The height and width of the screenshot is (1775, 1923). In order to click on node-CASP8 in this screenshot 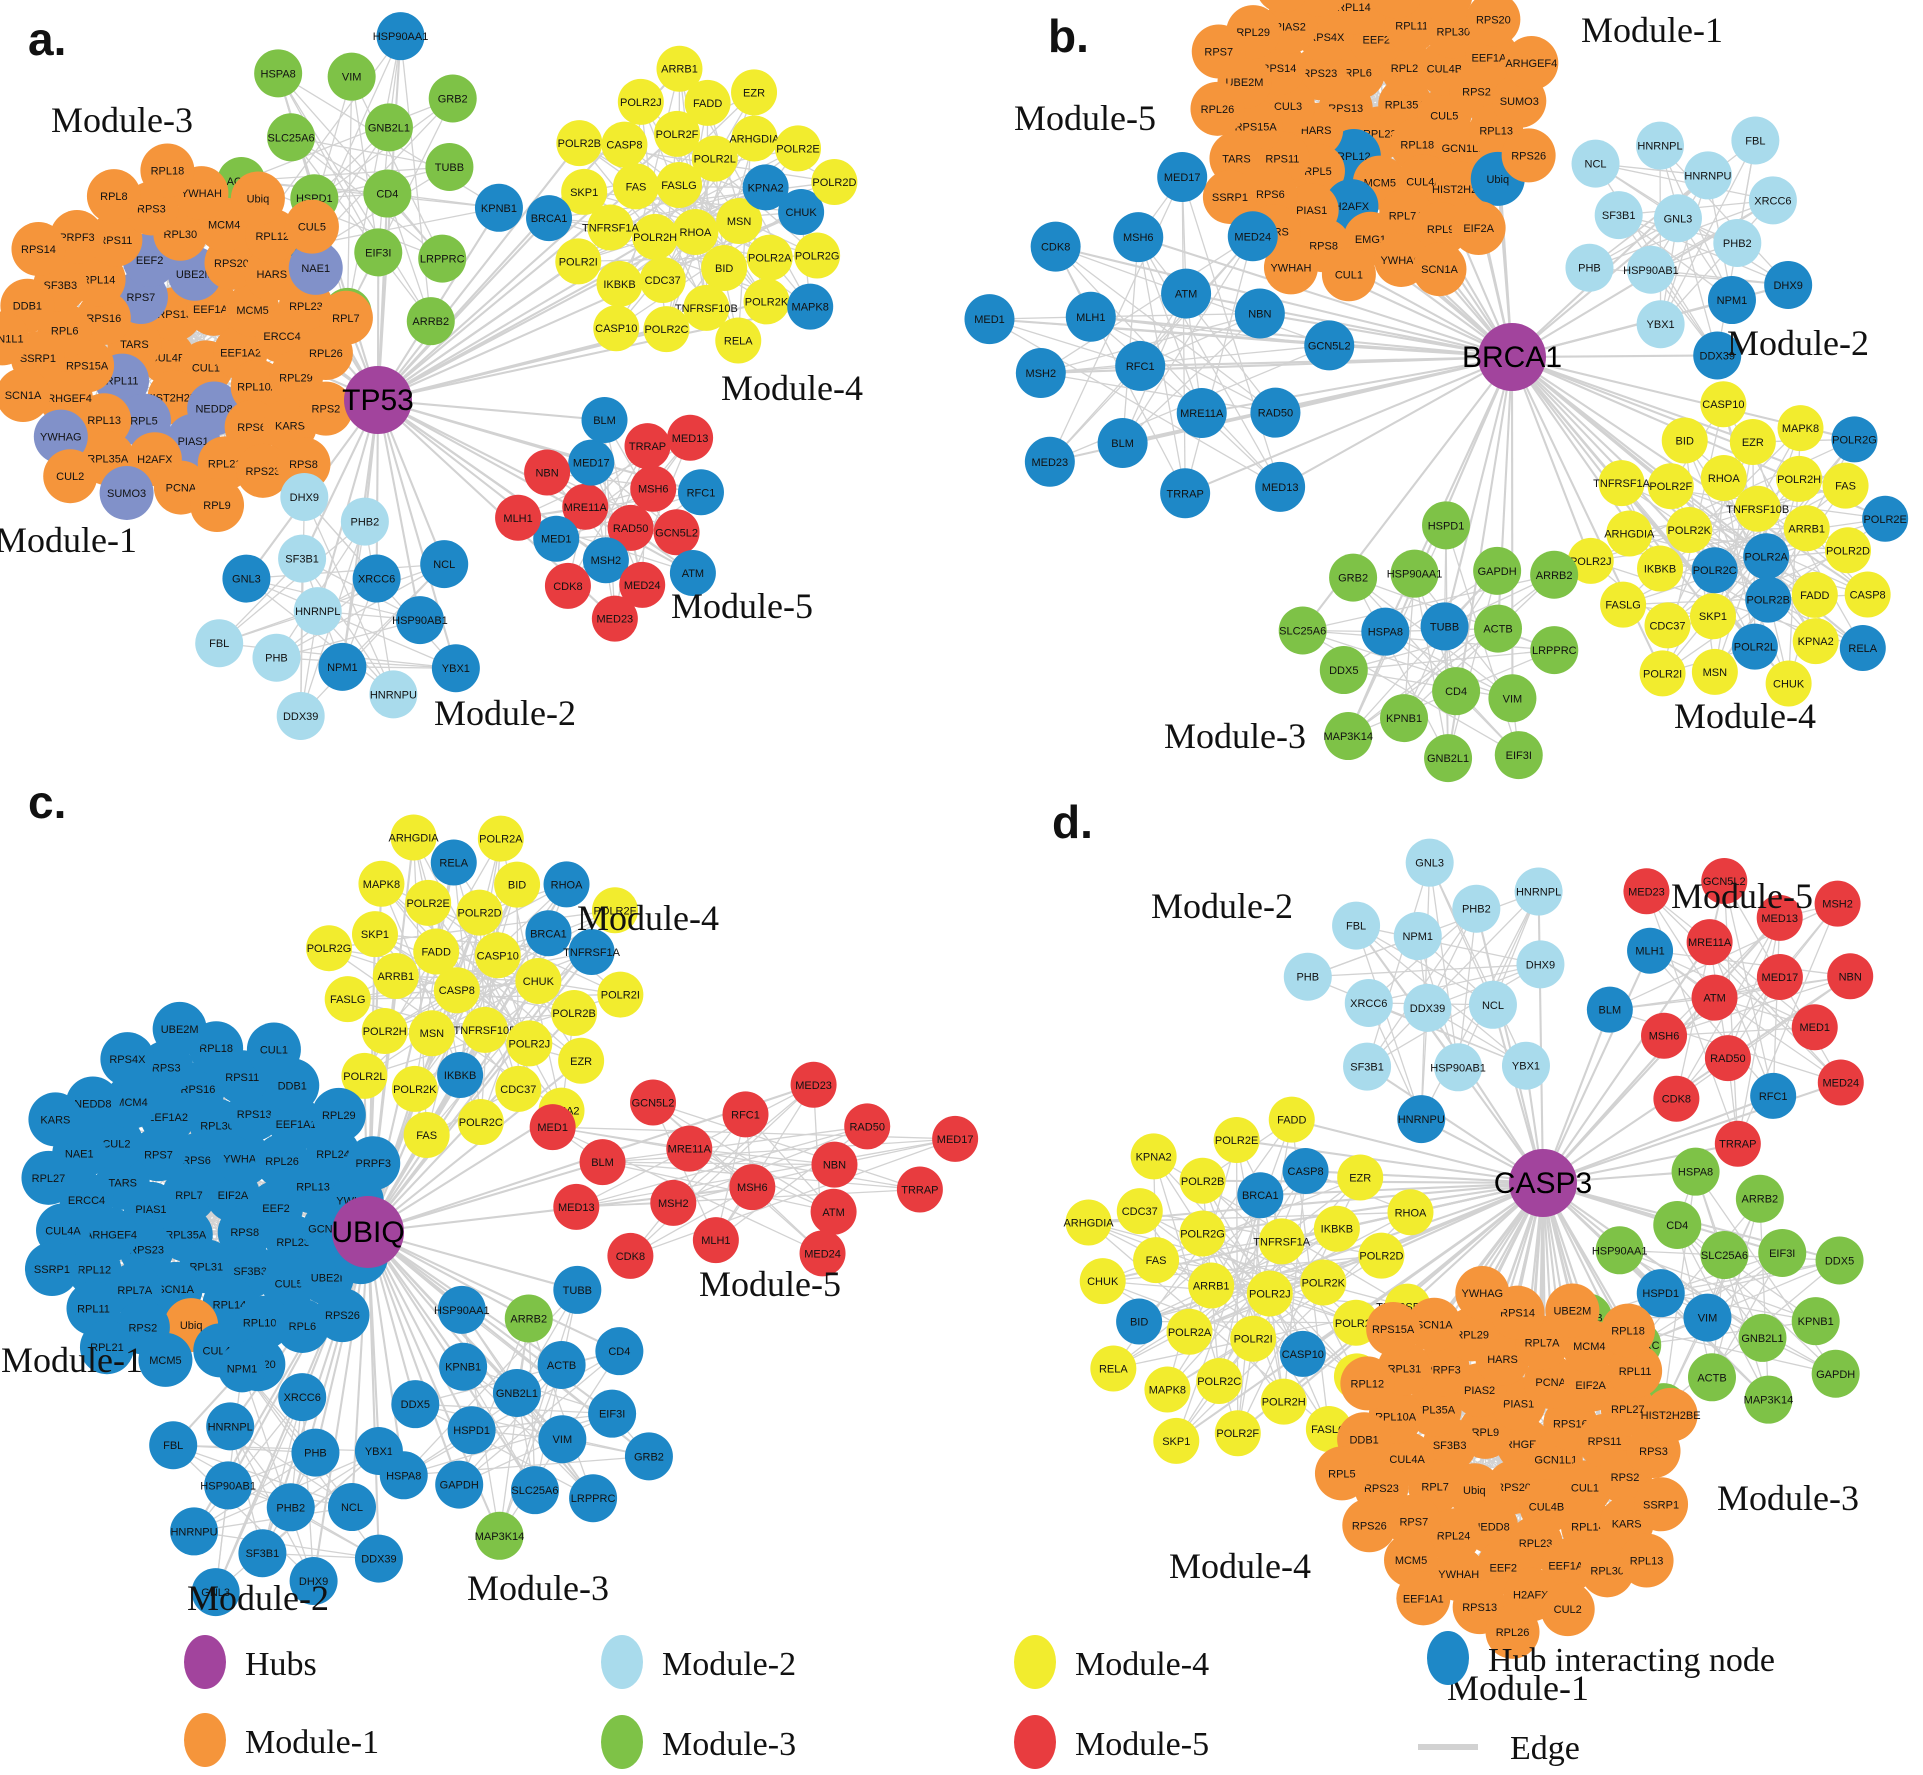, I will do `click(624, 144)`.